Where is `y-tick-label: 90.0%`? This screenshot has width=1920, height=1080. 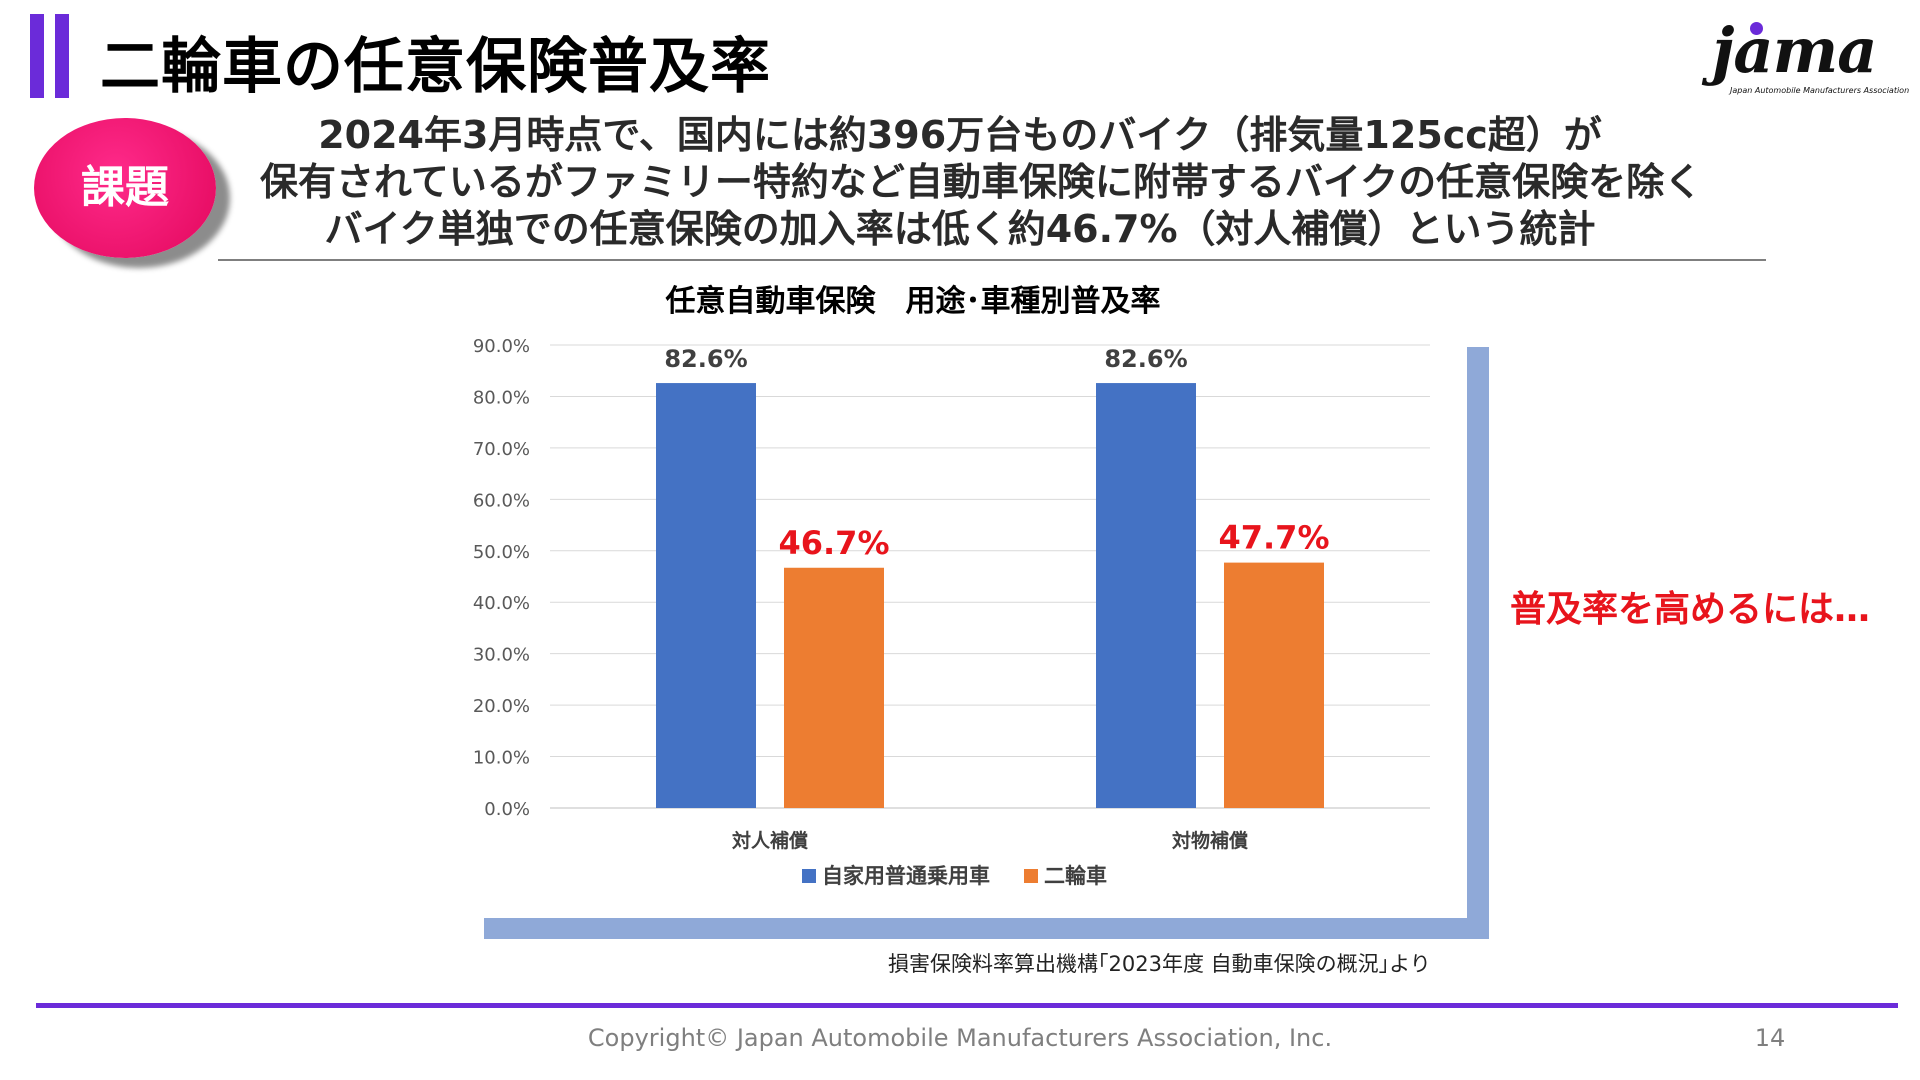 y-tick-label: 90.0% is located at coordinates (501, 346).